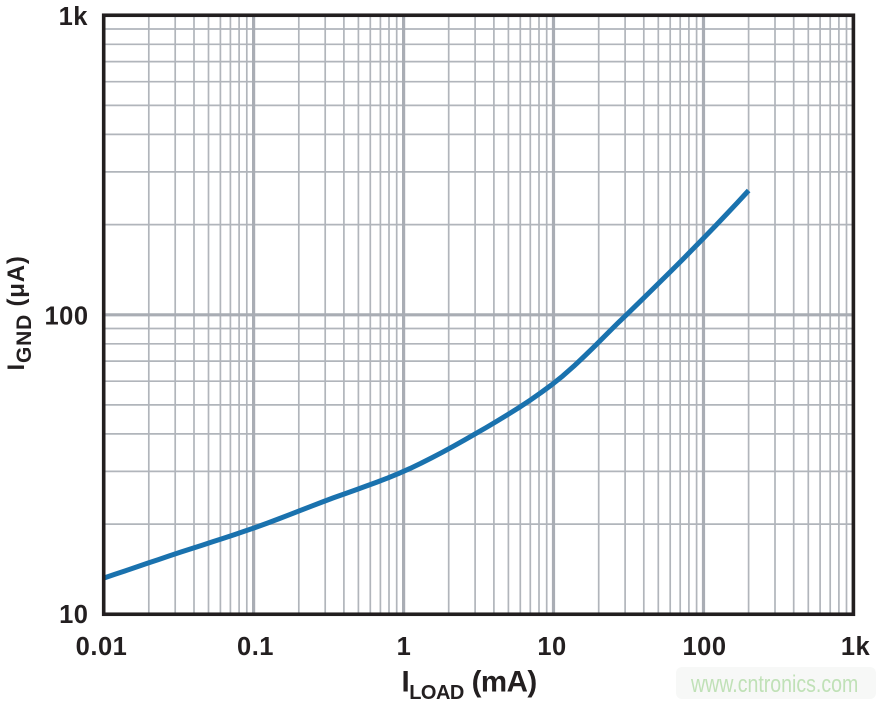 The width and height of the screenshot is (876, 701). What do you see at coordinates (404, 647) in the screenshot?
I see `svg-text: 1` at bounding box center [404, 647].